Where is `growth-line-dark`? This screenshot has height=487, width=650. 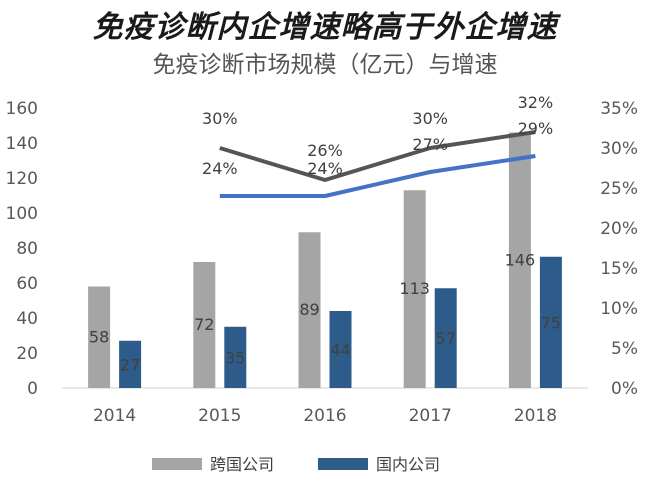 growth-line-dark is located at coordinates (377, 156).